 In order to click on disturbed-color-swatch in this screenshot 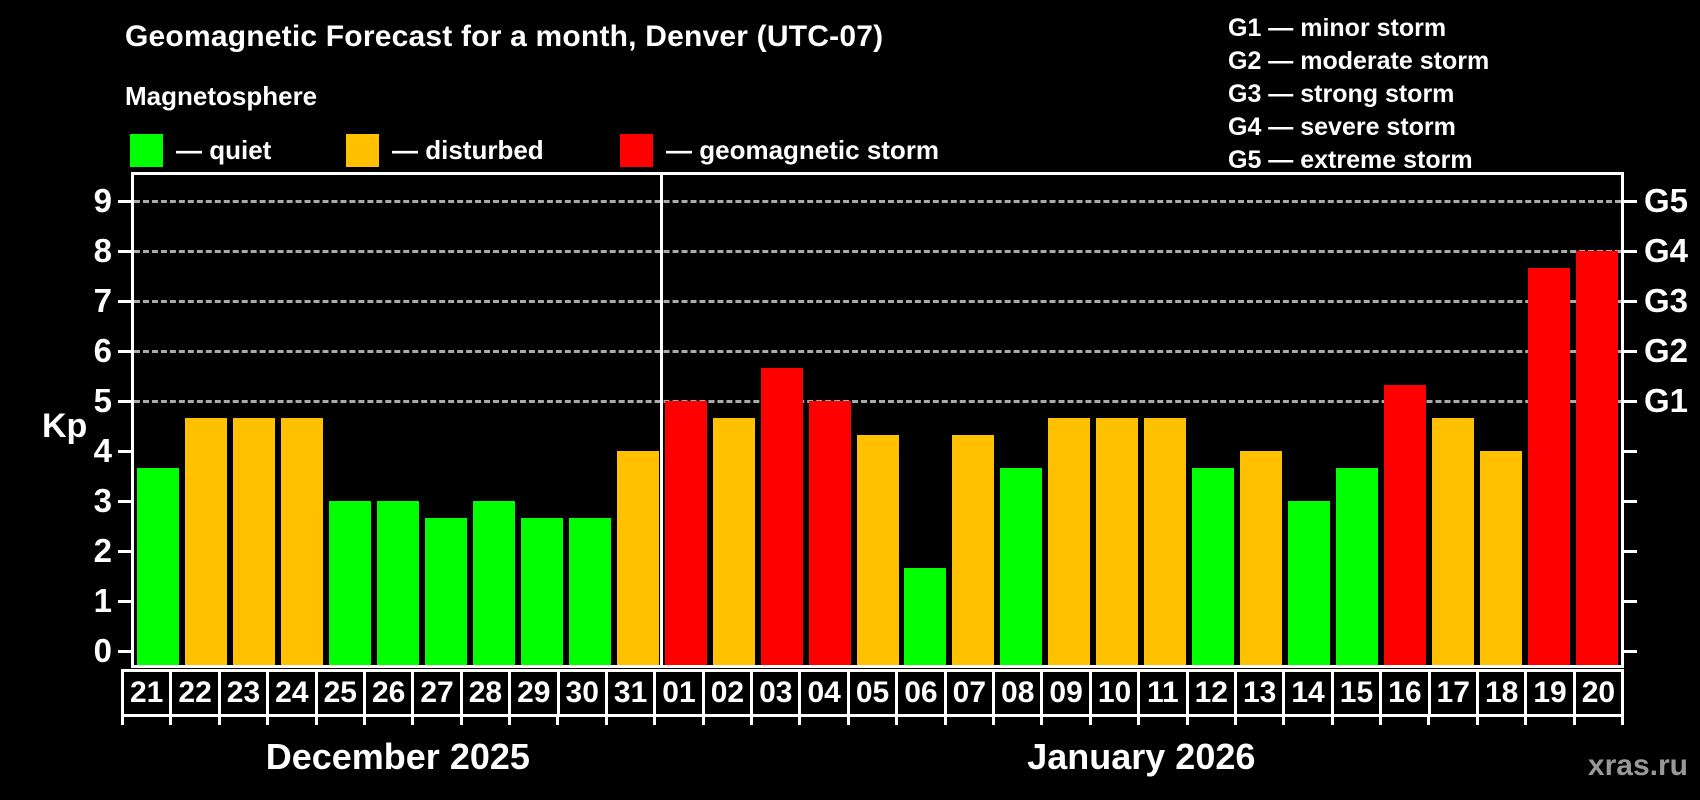, I will do `click(362, 150)`.